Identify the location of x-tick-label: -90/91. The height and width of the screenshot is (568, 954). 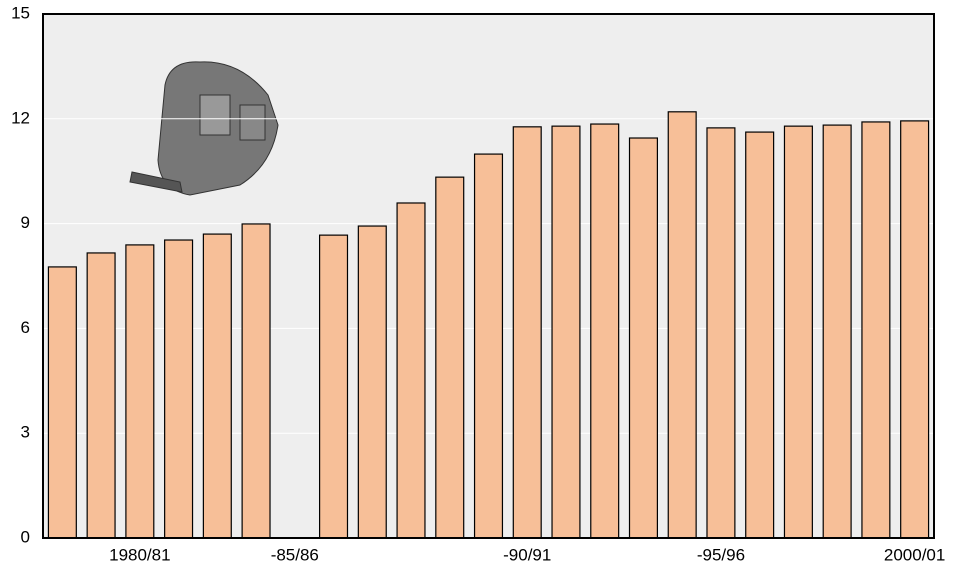
(527, 554).